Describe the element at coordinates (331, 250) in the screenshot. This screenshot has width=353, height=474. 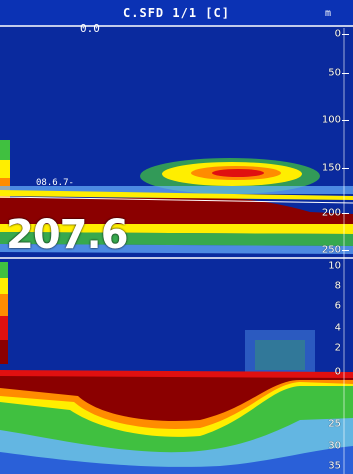
I see `upper-scale-label: 250` at that location.